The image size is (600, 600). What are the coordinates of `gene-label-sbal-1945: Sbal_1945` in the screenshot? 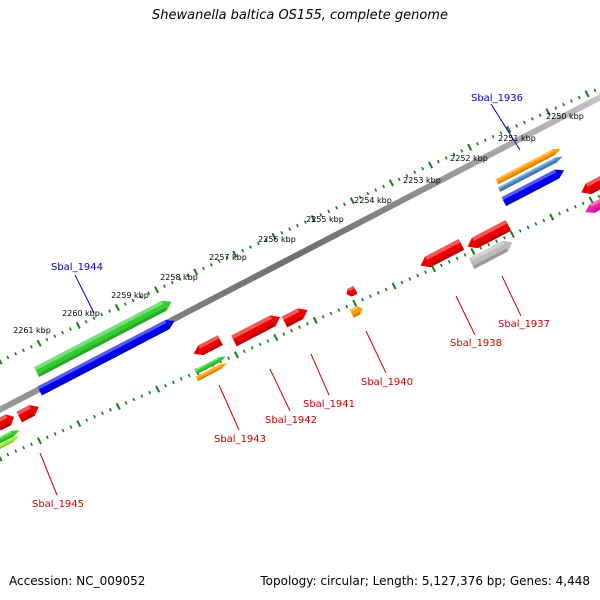 It's located at (58, 504).